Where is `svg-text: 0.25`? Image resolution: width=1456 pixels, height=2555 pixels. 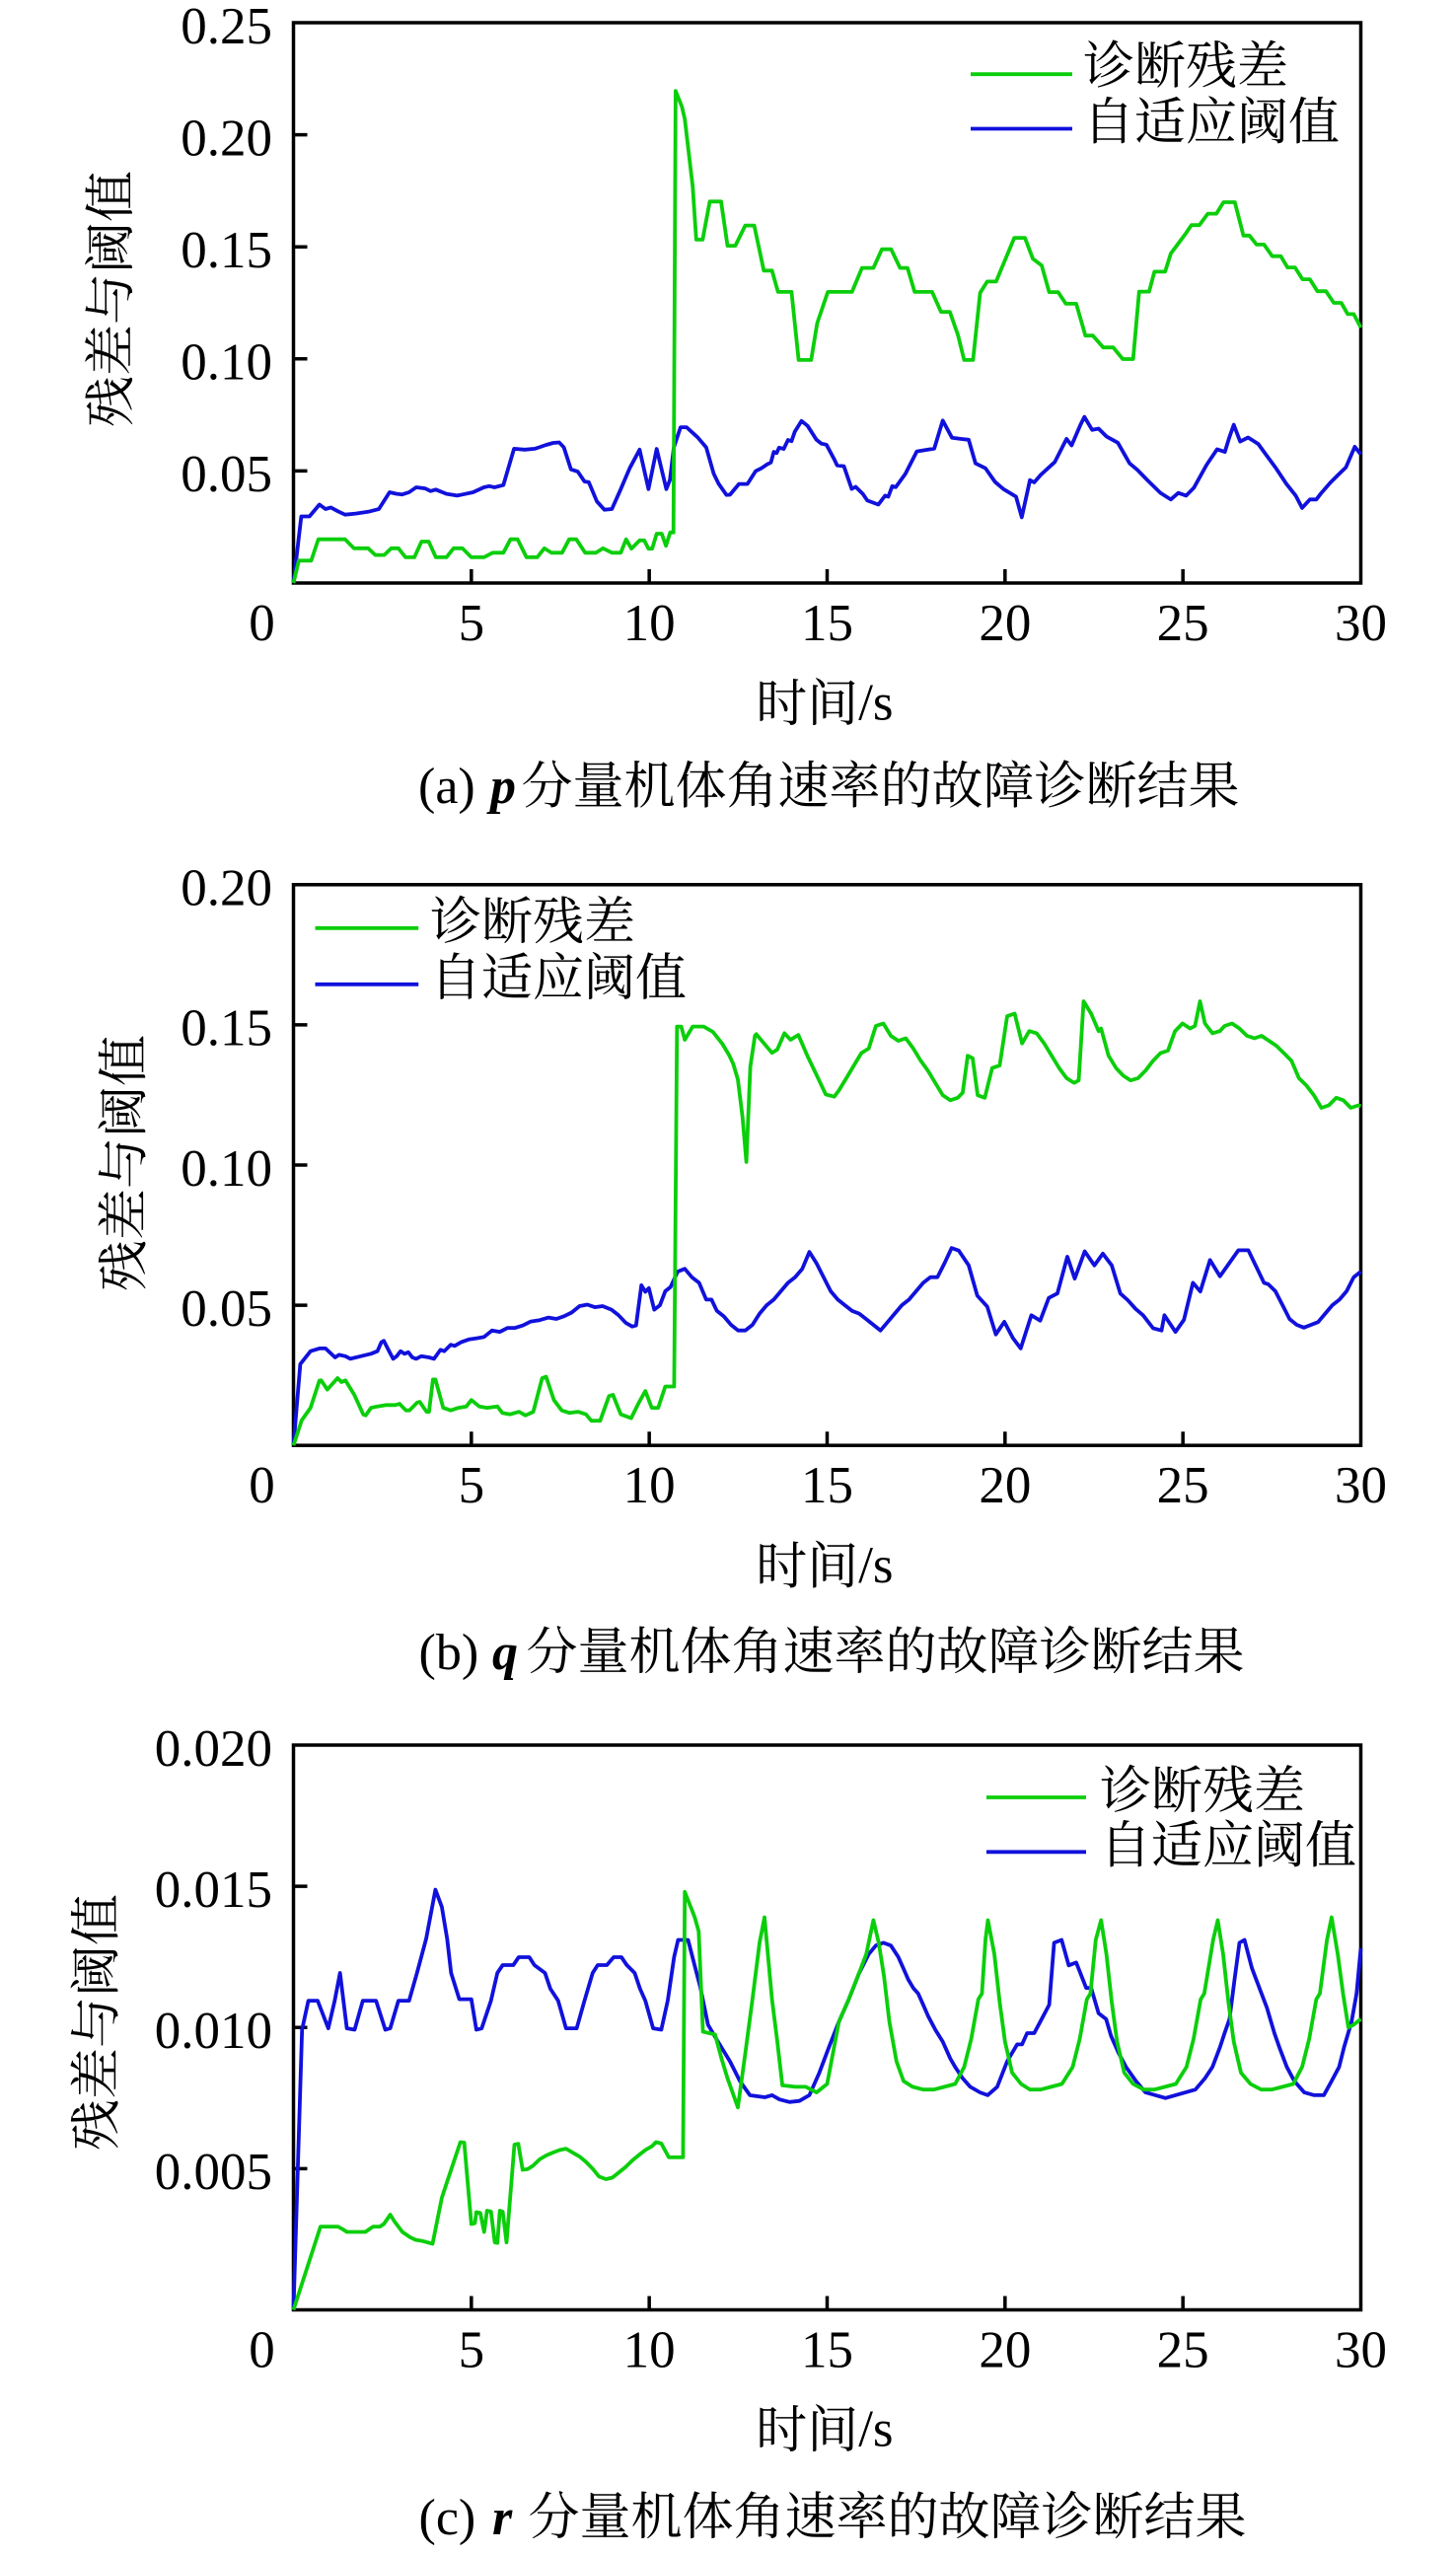 svg-text: 0.25 is located at coordinates (226, 27).